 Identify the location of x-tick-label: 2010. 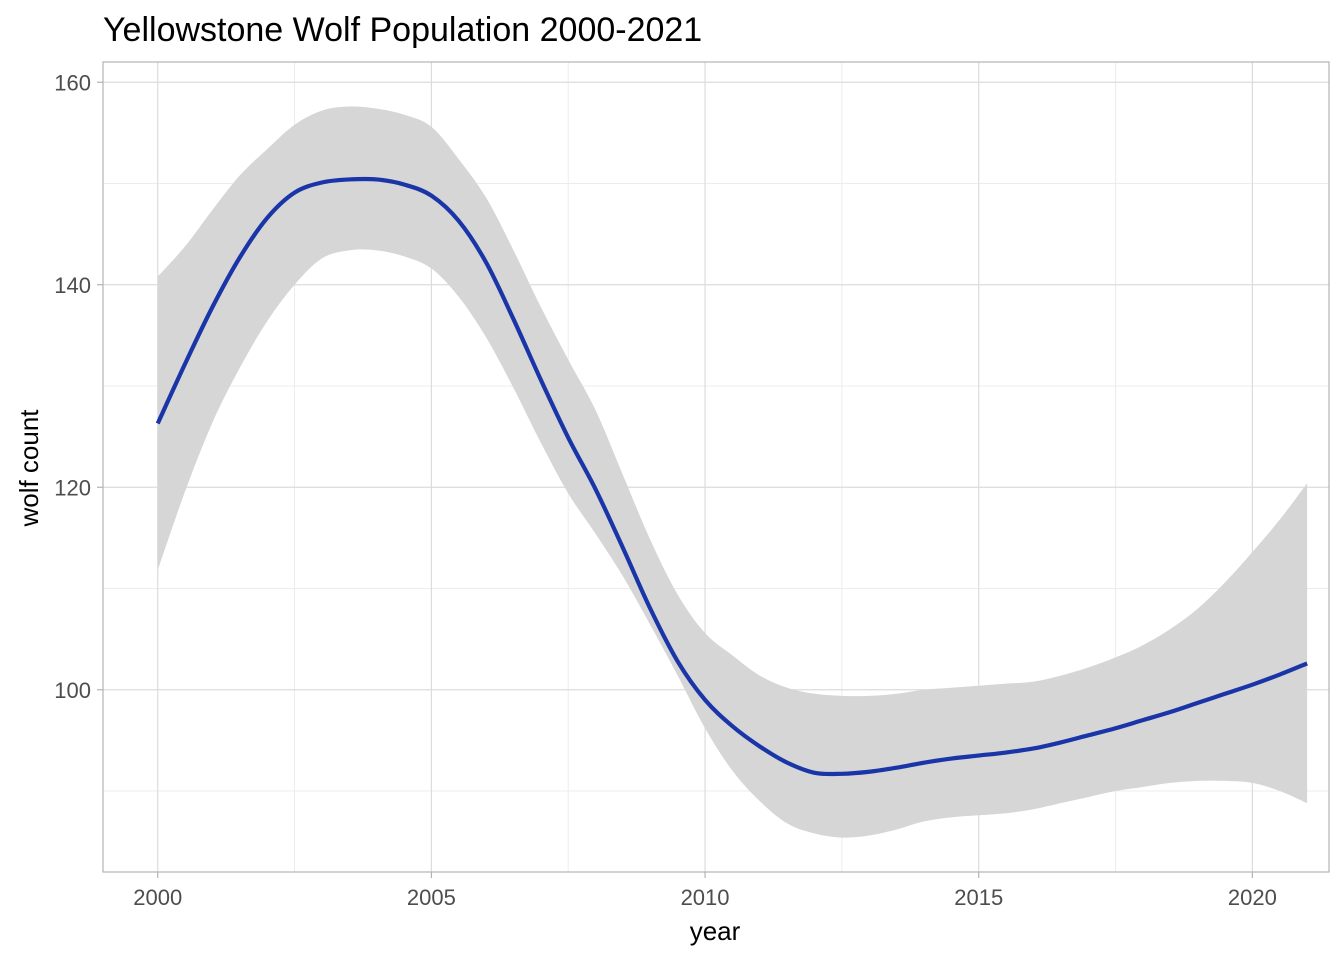
(705, 897).